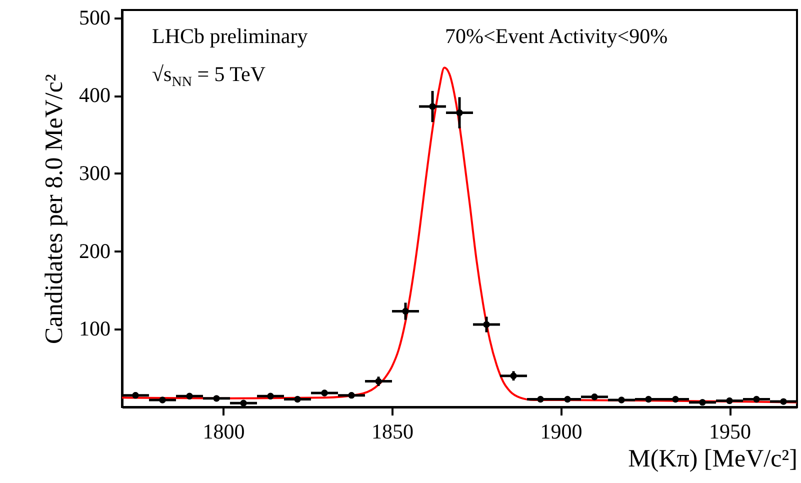 This screenshot has width=801, height=483. What do you see at coordinates (94, 250) in the screenshot?
I see `y-tick-label: 200` at bounding box center [94, 250].